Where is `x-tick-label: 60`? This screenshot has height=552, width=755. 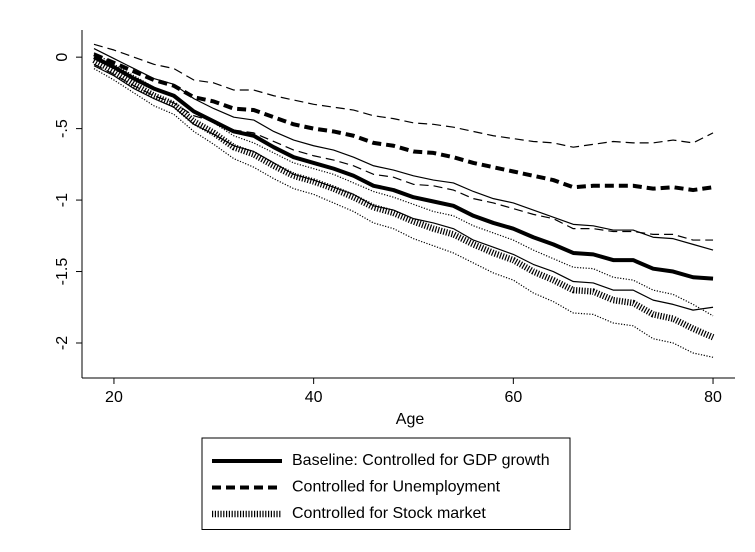
x-tick-label: 60 is located at coordinates (513, 397).